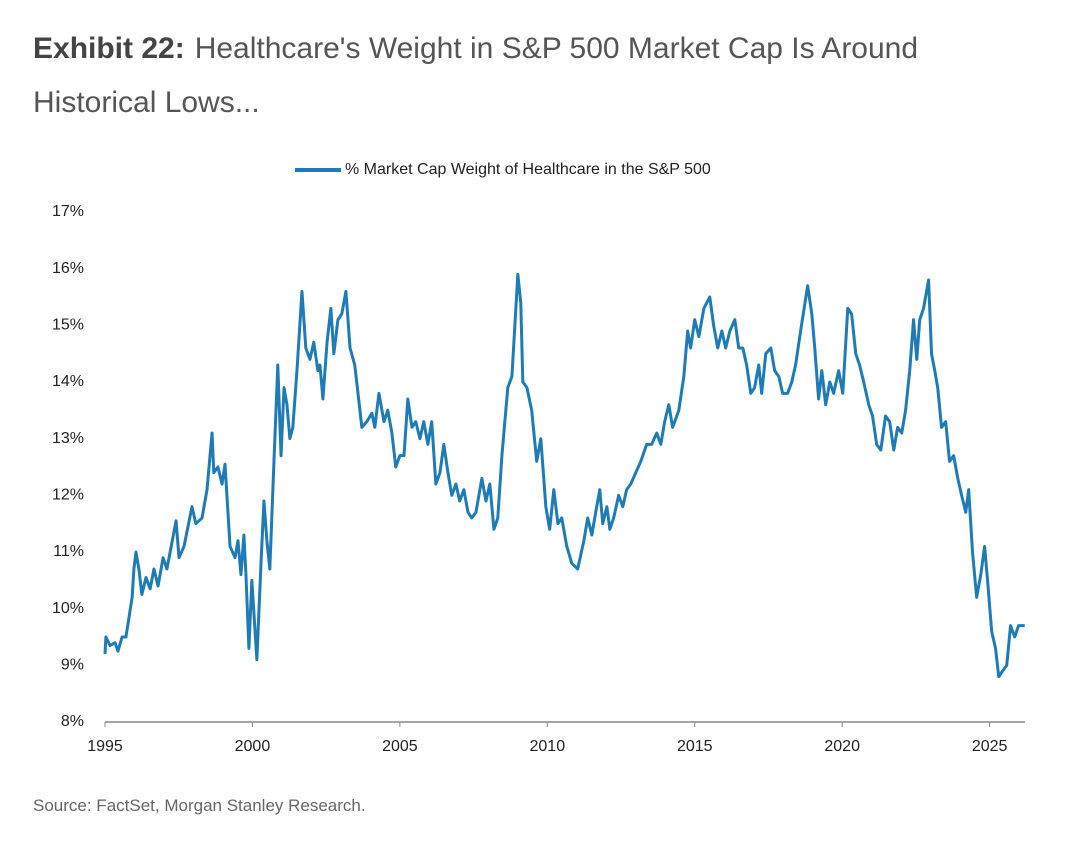  I want to click on y-tick-label: 17%, so click(68, 211).